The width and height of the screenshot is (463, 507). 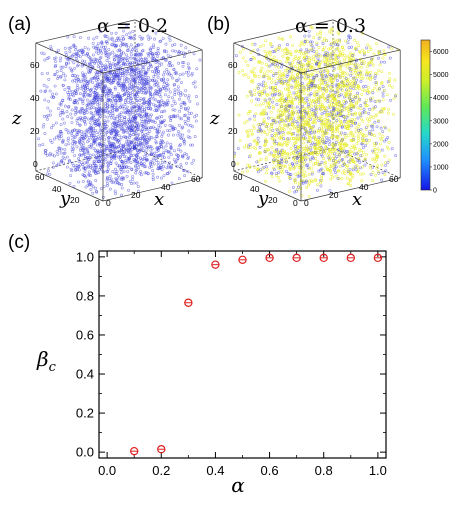 I want to click on panel-title-a: α = 0.2, so click(x=132, y=26).